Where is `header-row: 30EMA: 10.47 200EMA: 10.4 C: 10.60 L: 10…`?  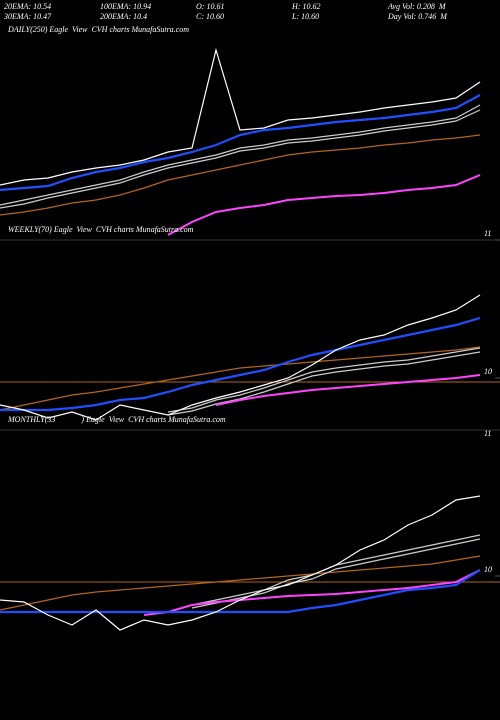 header-row: 30EMA: 10.47 200EMA: 10.4 C: 10.60 L: 10… is located at coordinates (249, 17).